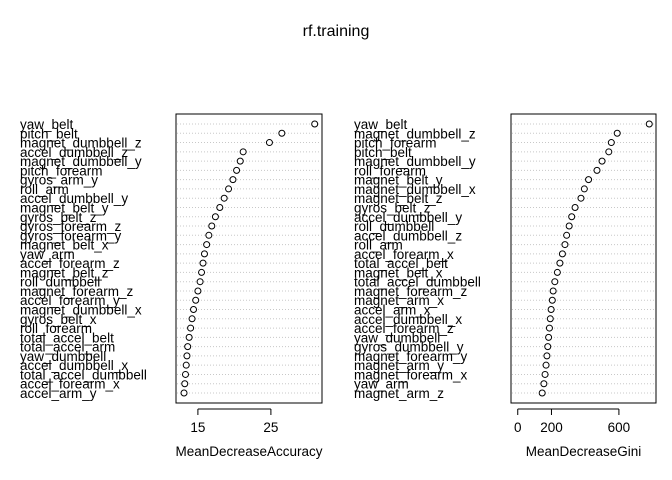  Describe the element at coordinates (408, 235) in the screenshot. I see `gini-variable-label: accel_dumbbell_z` at that location.